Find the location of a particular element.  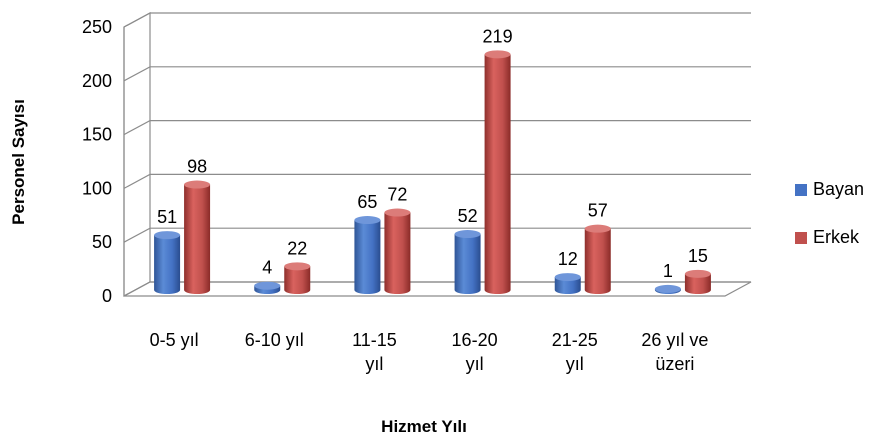

category-label: 26 yıl ve üzeri is located at coordinates (674, 352).